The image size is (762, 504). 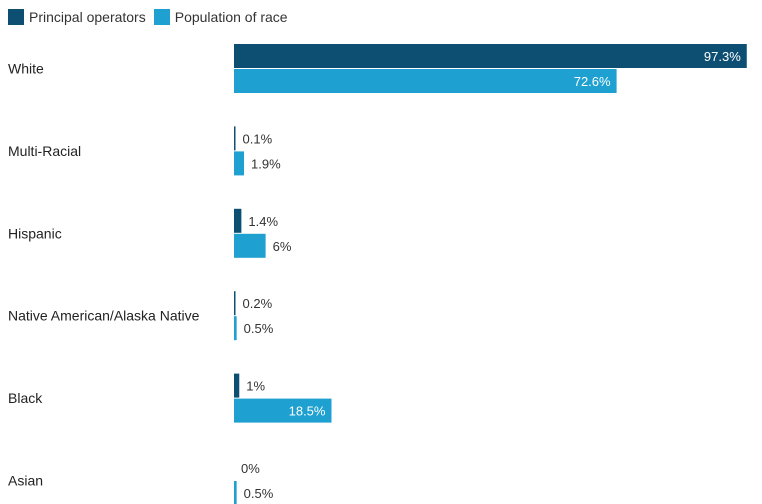 What do you see at coordinates (250, 245) in the screenshot?
I see `bar-population-of-race-hispanic` at bounding box center [250, 245].